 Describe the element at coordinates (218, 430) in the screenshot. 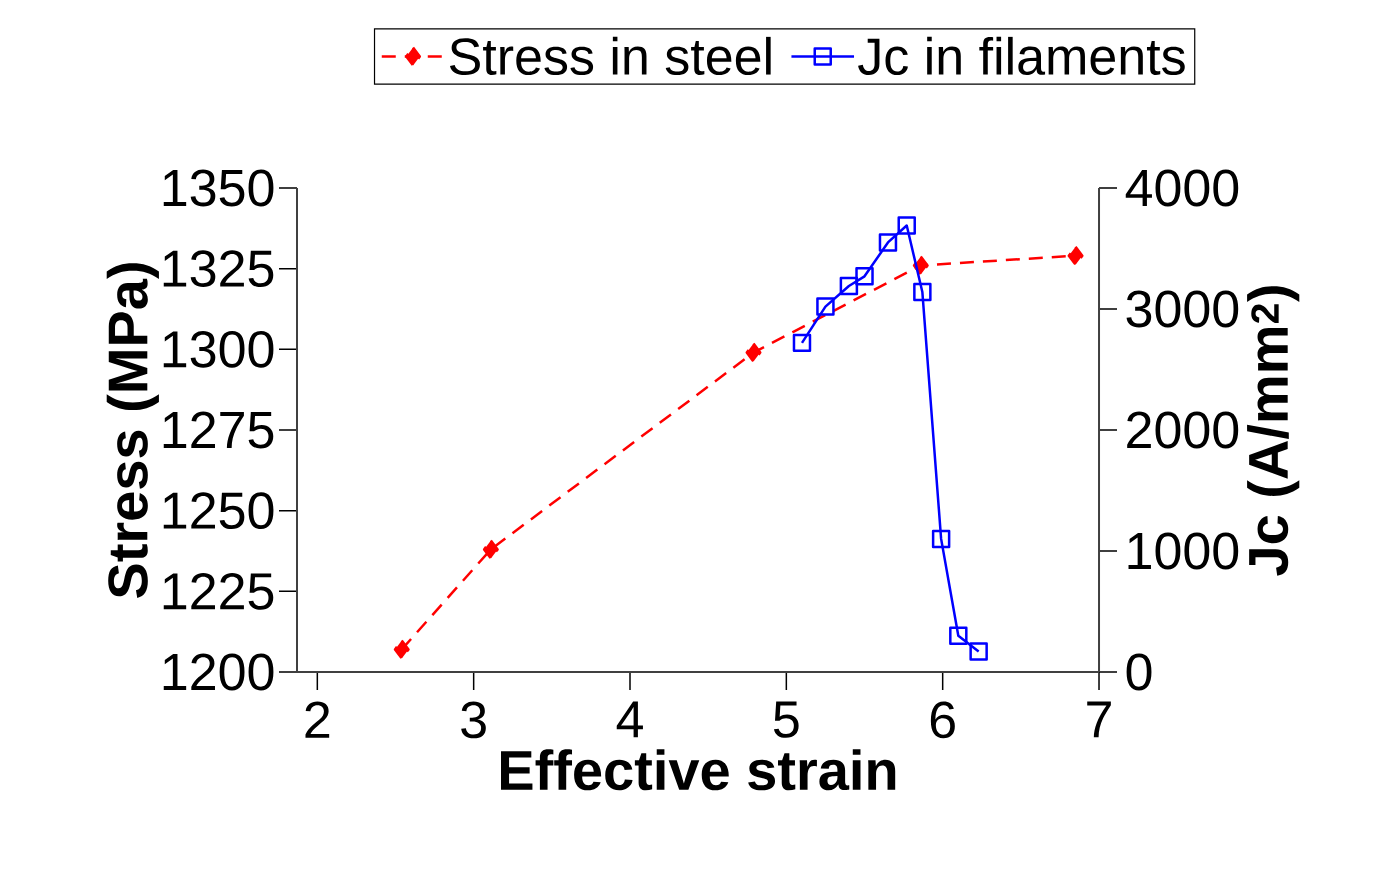

I see `y-tick-label: 1275` at that location.